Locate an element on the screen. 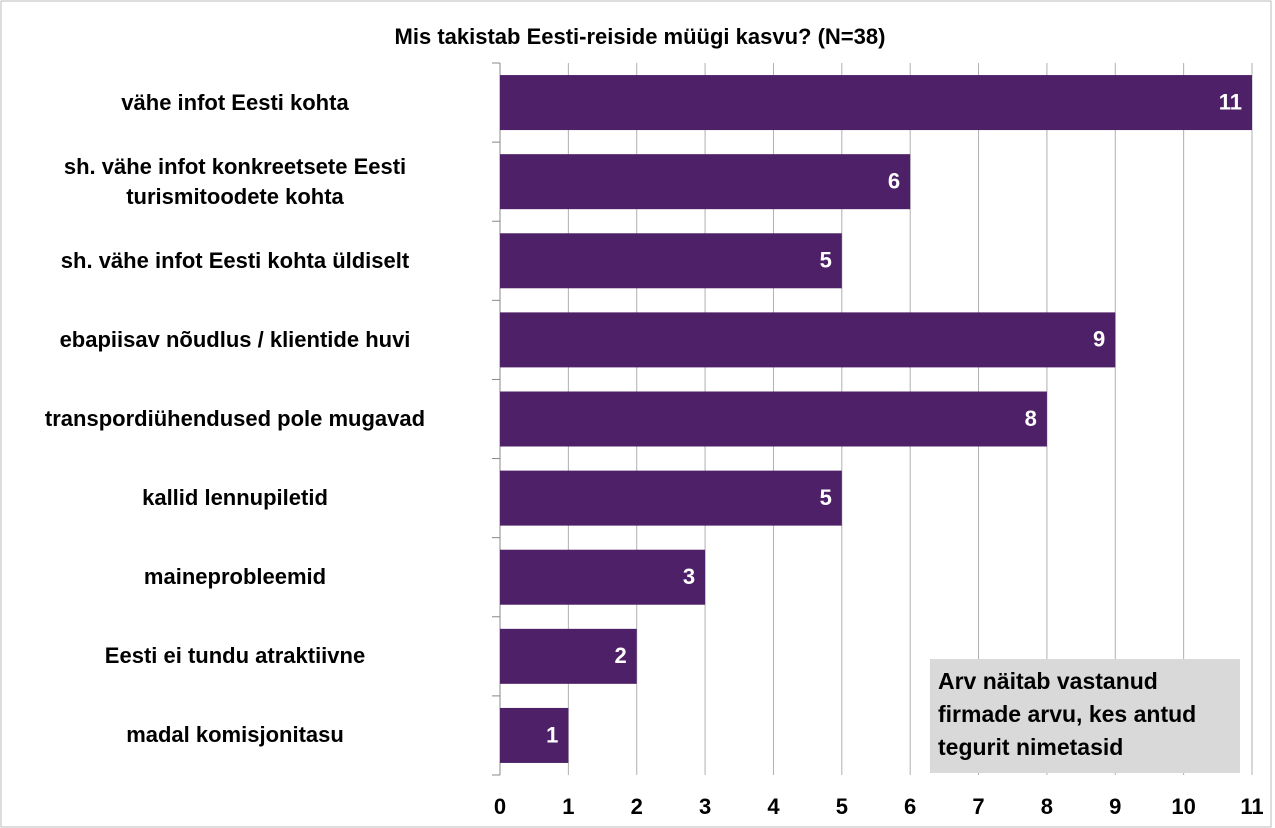 This screenshot has width=1275, height=828. x-tick-label: 6 is located at coordinates (910, 806).